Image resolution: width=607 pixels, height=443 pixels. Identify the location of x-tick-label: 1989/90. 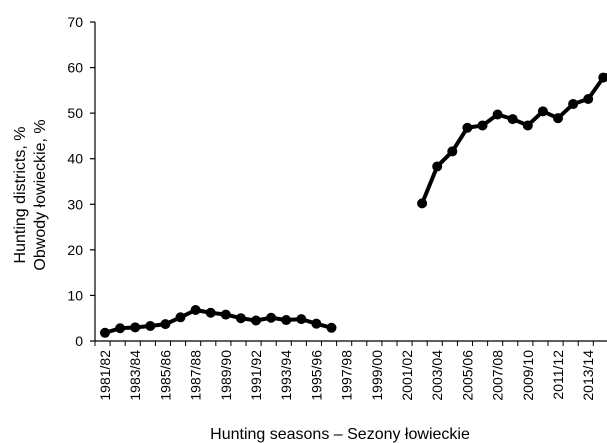
(226, 375).